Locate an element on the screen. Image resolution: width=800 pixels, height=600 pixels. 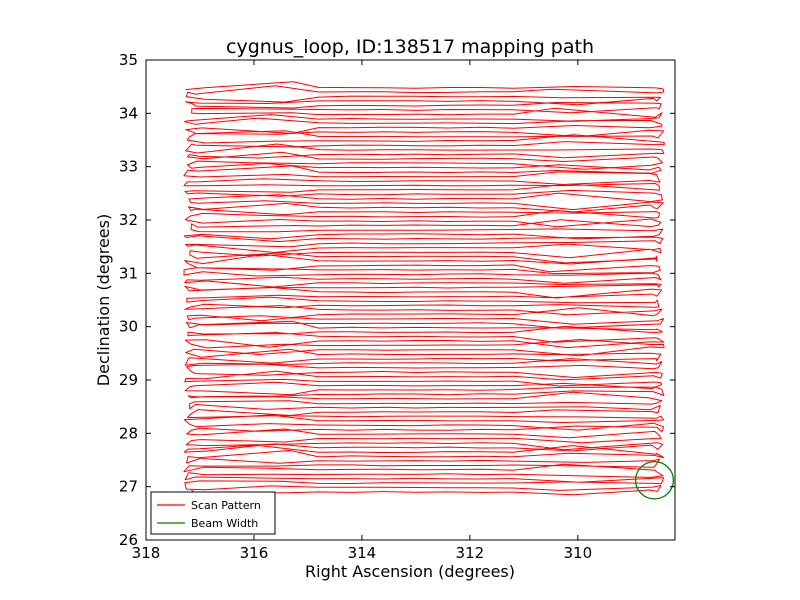
legend: Scan Pattern Beam Width is located at coordinates (213, 513).